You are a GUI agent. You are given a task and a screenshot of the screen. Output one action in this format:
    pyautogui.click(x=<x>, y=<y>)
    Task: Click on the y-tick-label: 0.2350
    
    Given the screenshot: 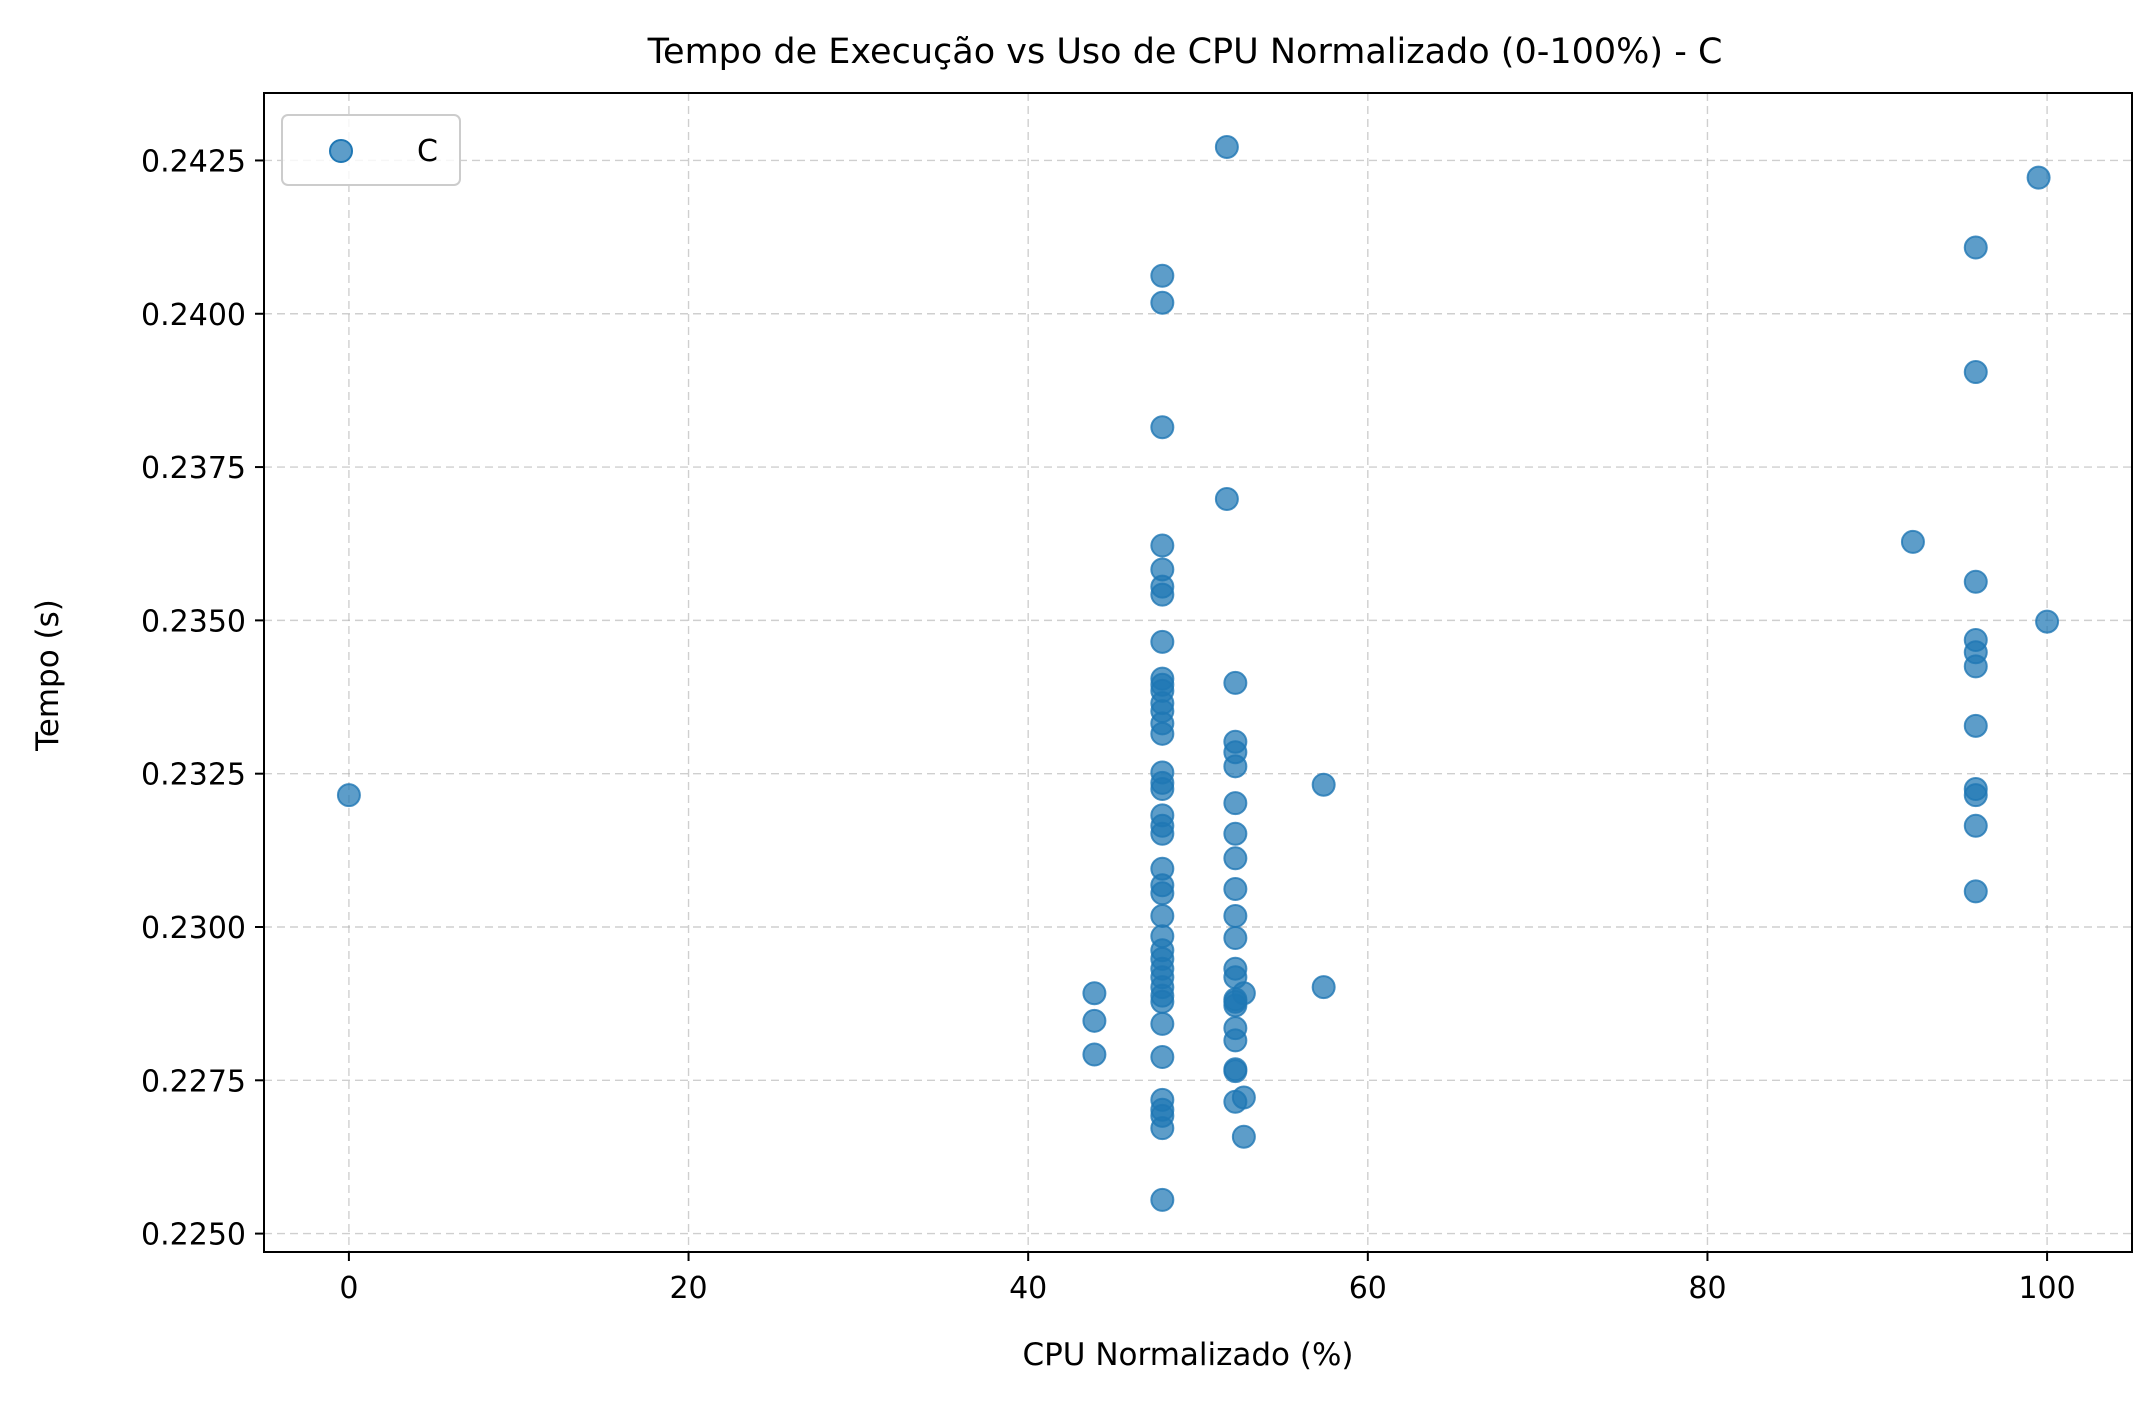 What is the action you would take?
    pyautogui.click(x=193, y=621)
    